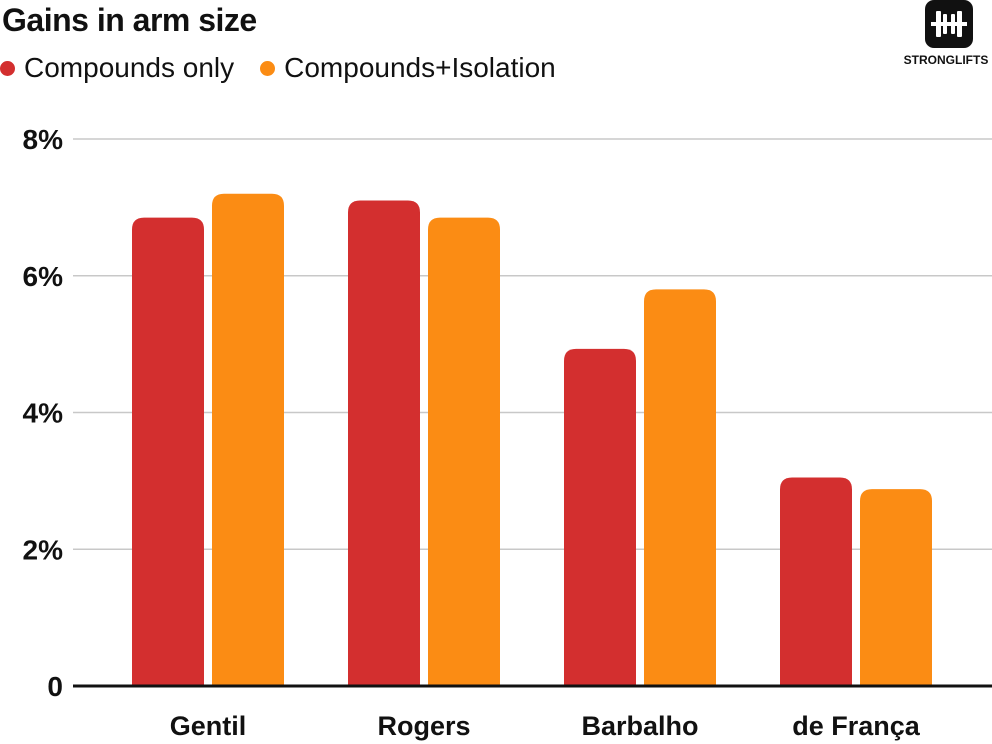  I want to click on stronglifts-logo: STRONGLIFTS, so click(946, 36).